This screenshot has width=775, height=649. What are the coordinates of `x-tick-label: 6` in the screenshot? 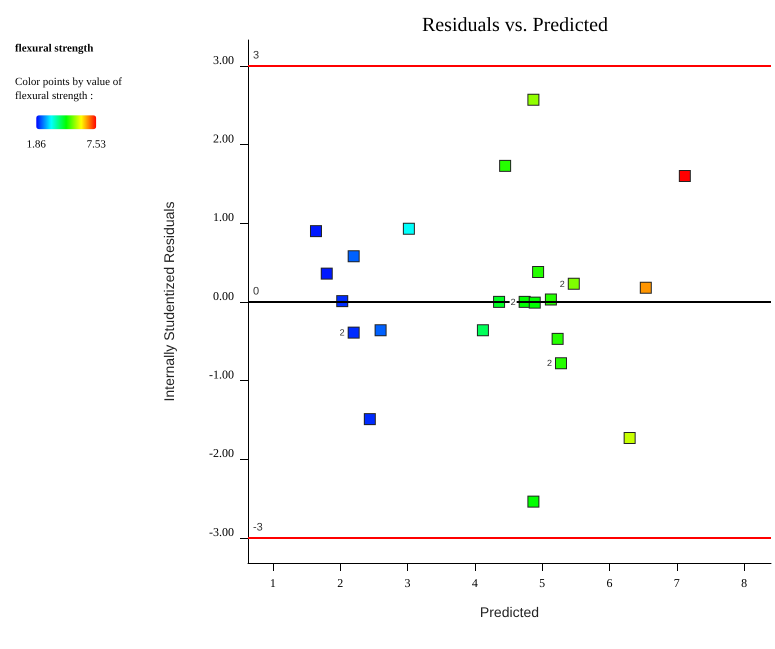 It's located at (609, 583).